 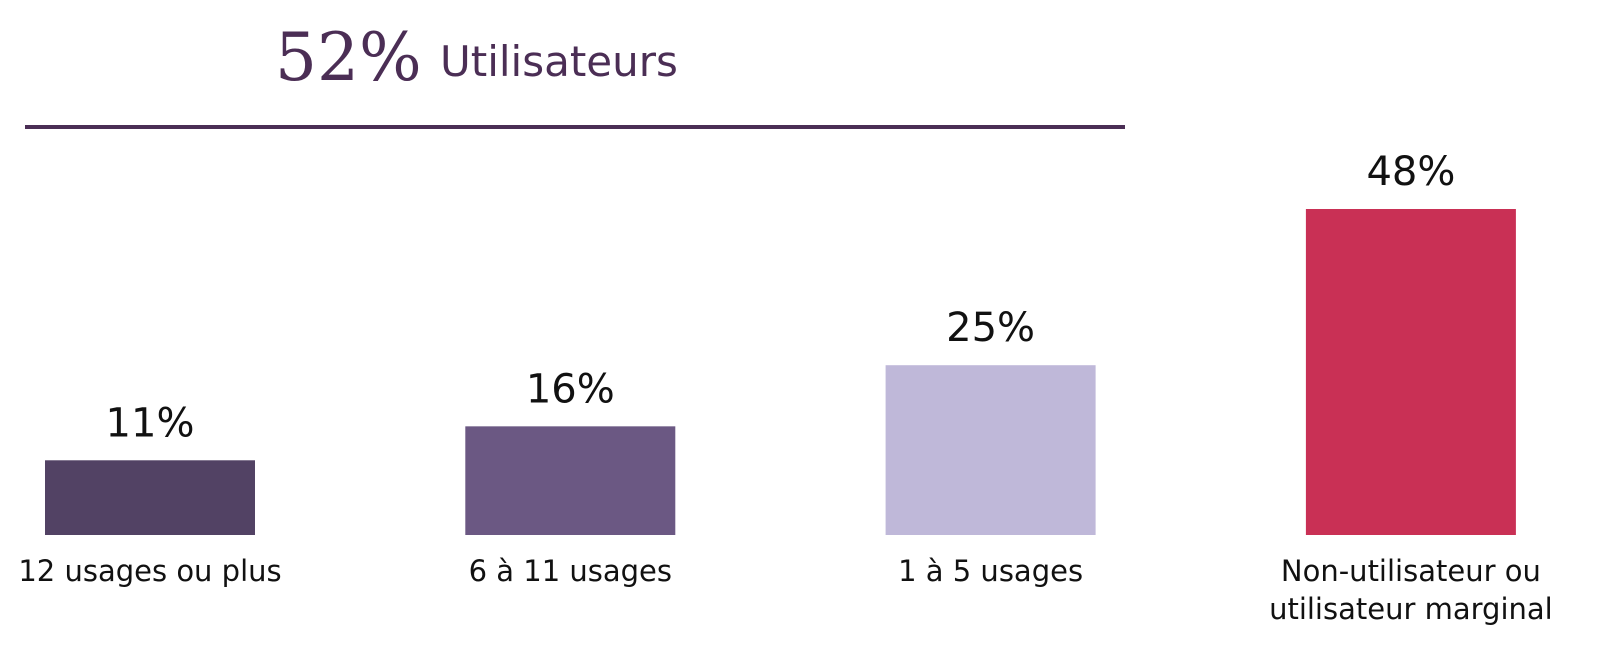 I want to click on category-label: Non-utilisateur ou utilisateur marginal, so click(x=1411, y=590).